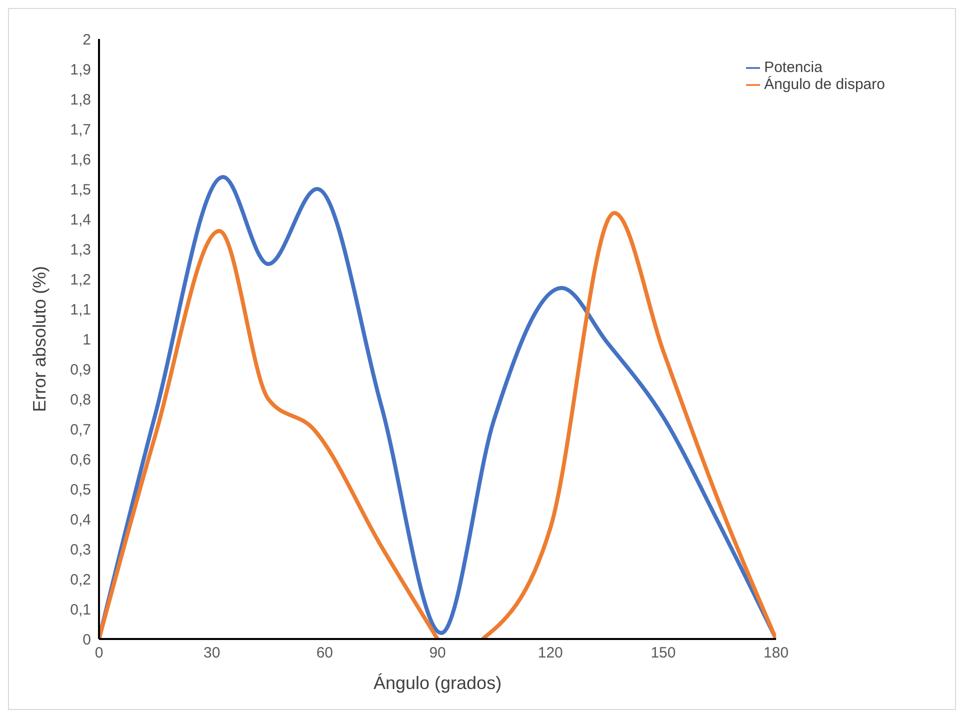  I want to click on y-tick-label: 1,3, so click(80, 249).